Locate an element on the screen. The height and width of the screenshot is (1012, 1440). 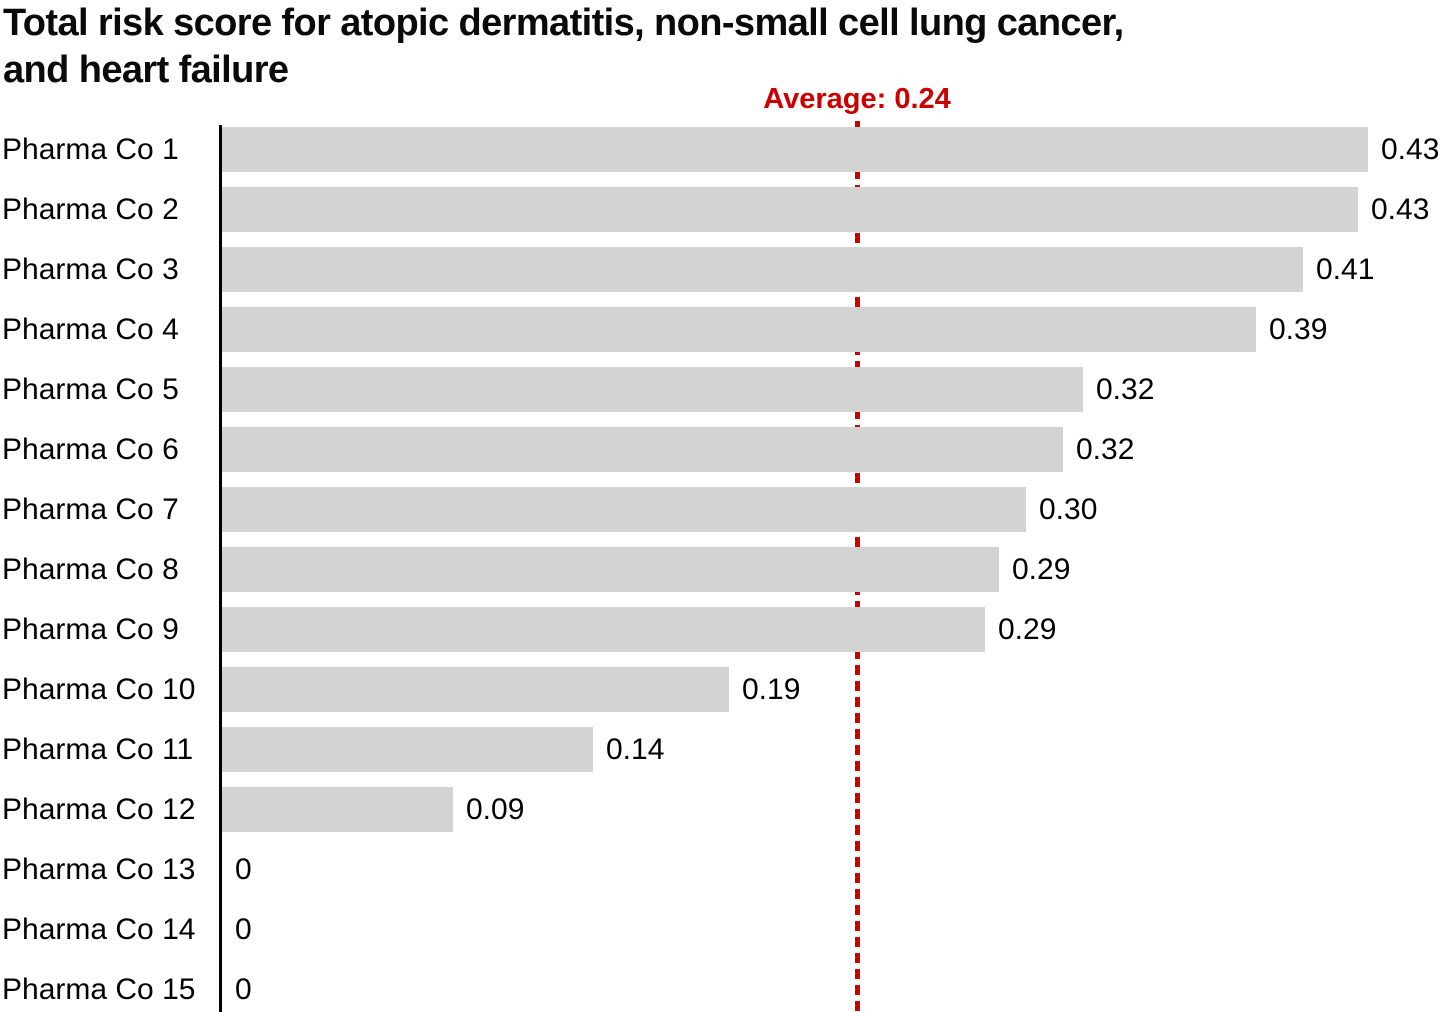
bar-row: Pharma Co 5 0.32 is located at coordinates (720, 389).